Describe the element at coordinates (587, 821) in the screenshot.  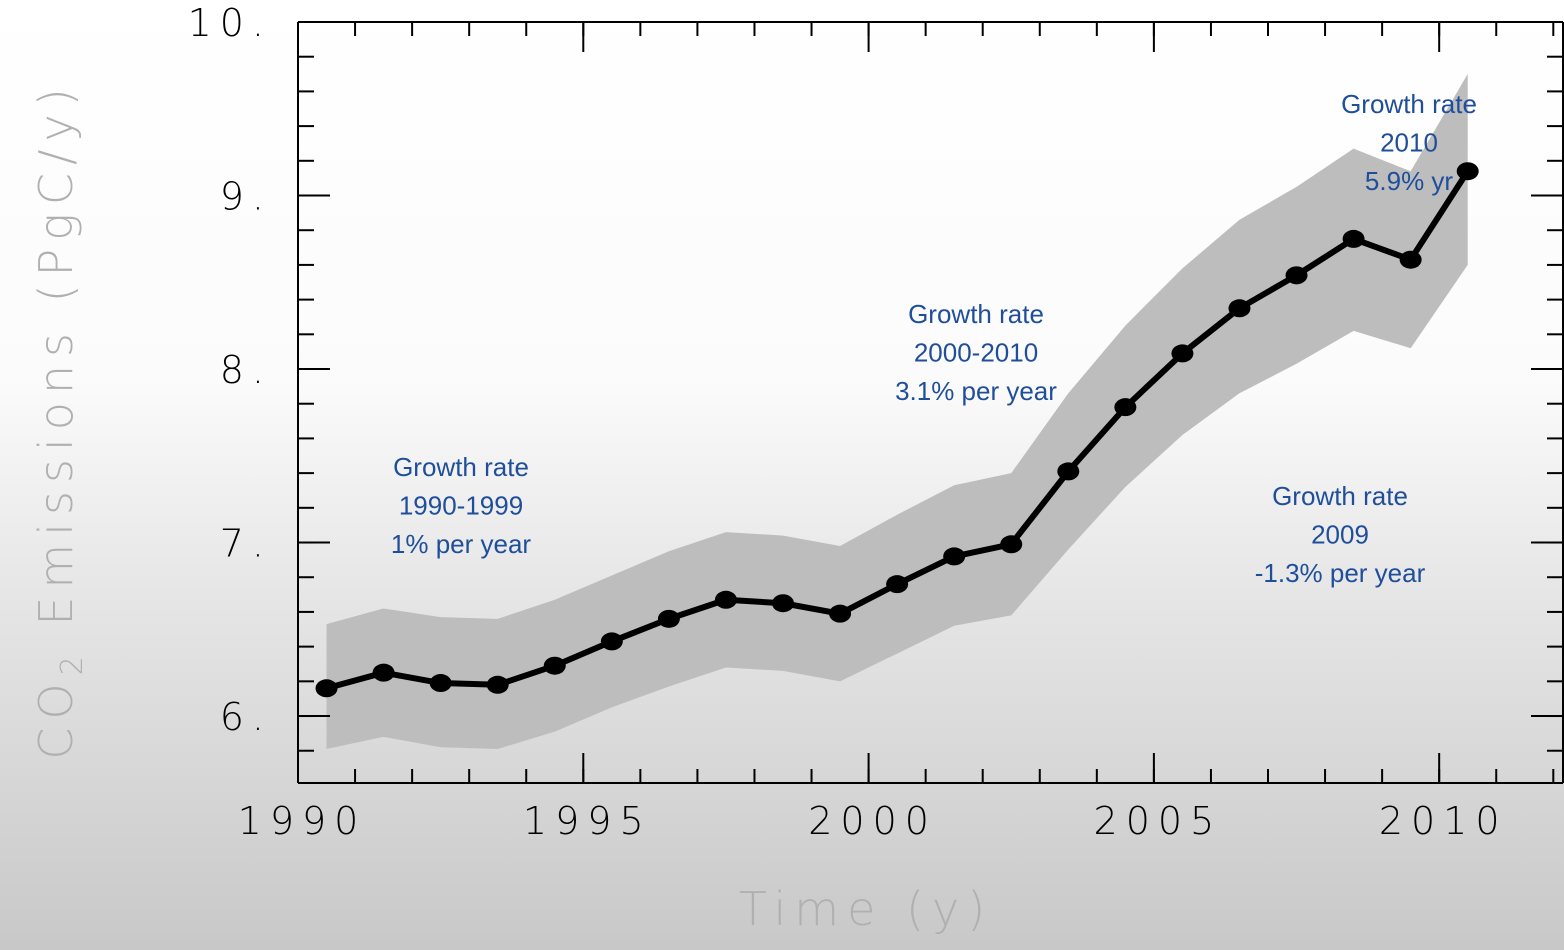
I see `x-tick-label: 1995` at that location.